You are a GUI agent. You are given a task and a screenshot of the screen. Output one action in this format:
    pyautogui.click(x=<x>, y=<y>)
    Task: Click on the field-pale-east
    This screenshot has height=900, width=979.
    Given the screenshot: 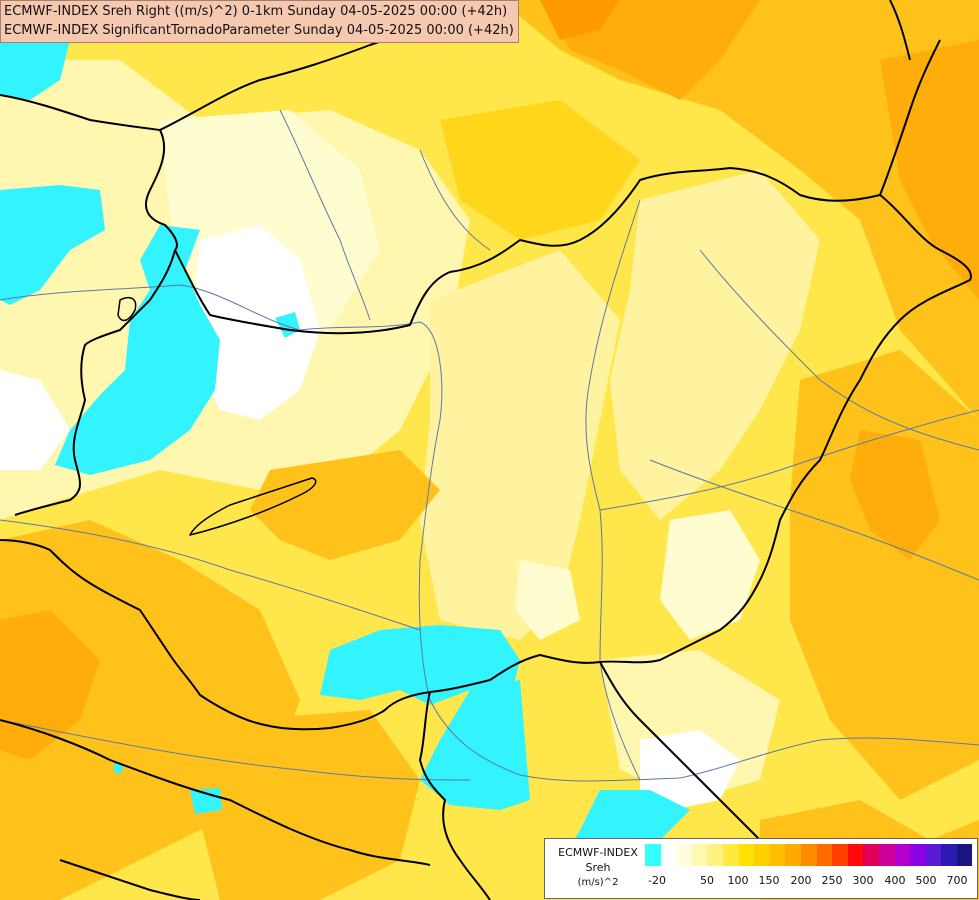 What is the action you would take?
    pyautogui.click(x=715, y=345)
    